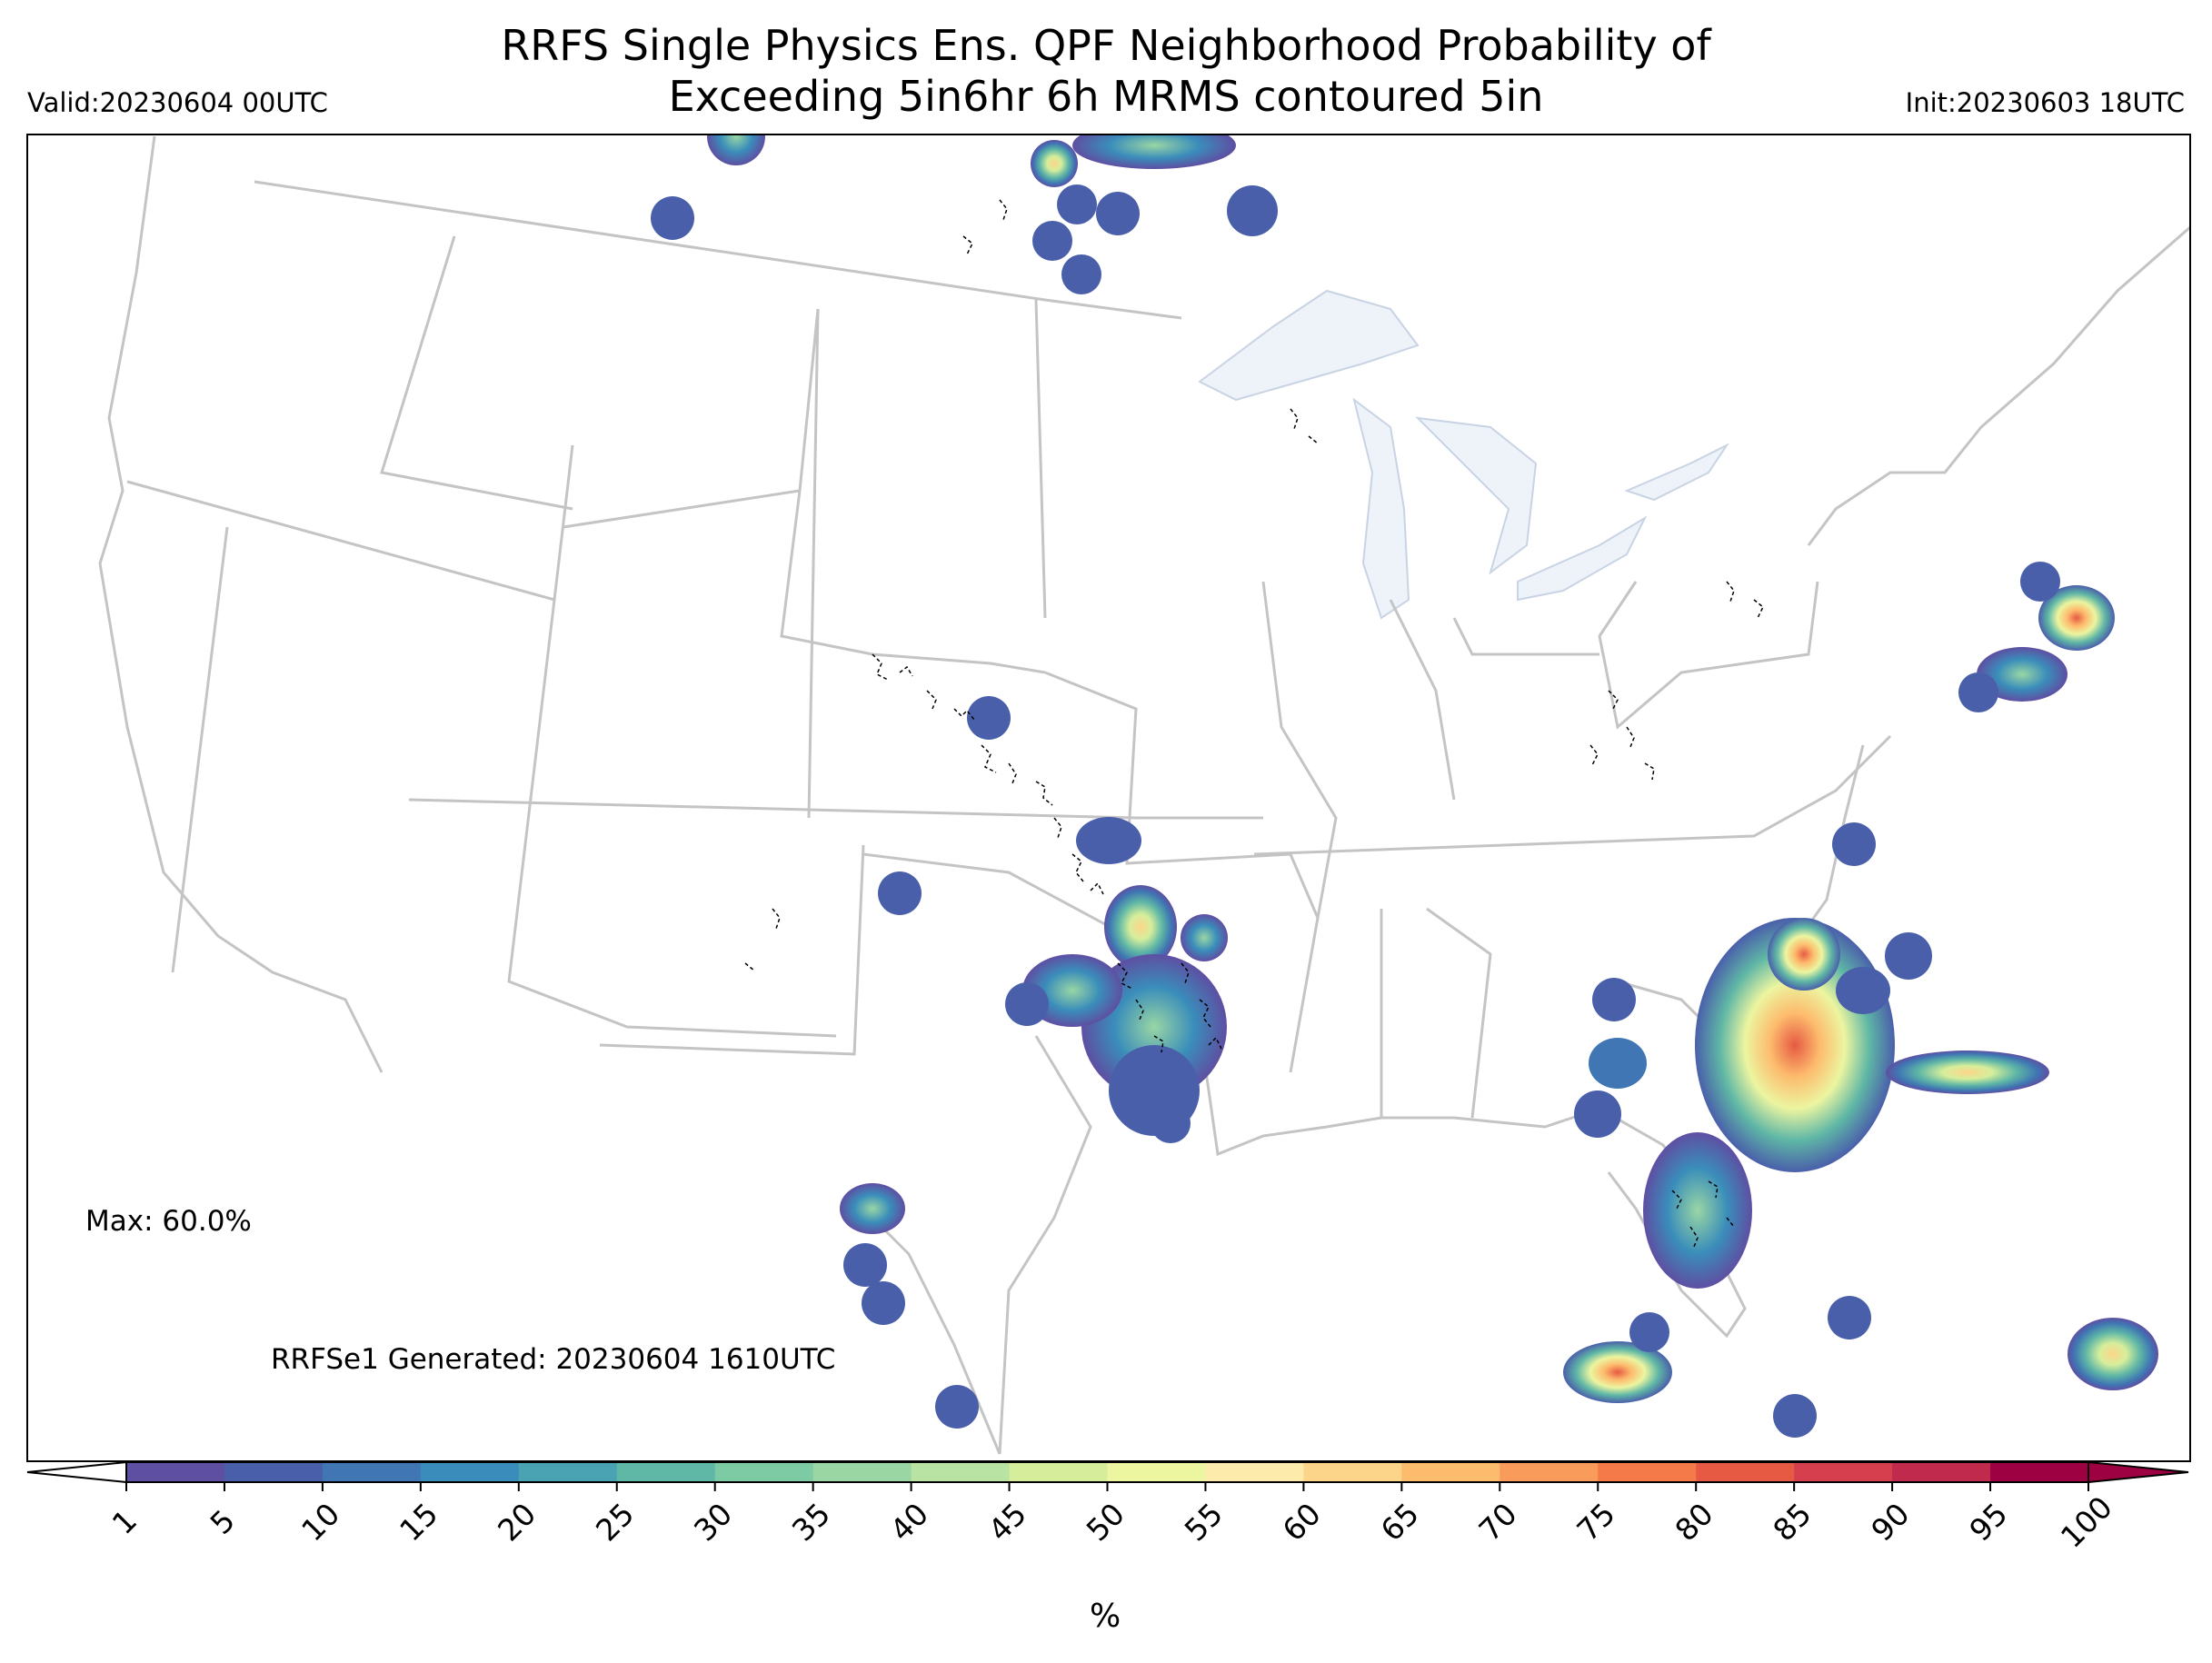 The image size is (2212, 1663). What do you see at coordinates (1498, 1522) in the screenshot?
I see `colorbar-tick-label: 70` at bounding box center [1498, 1522].